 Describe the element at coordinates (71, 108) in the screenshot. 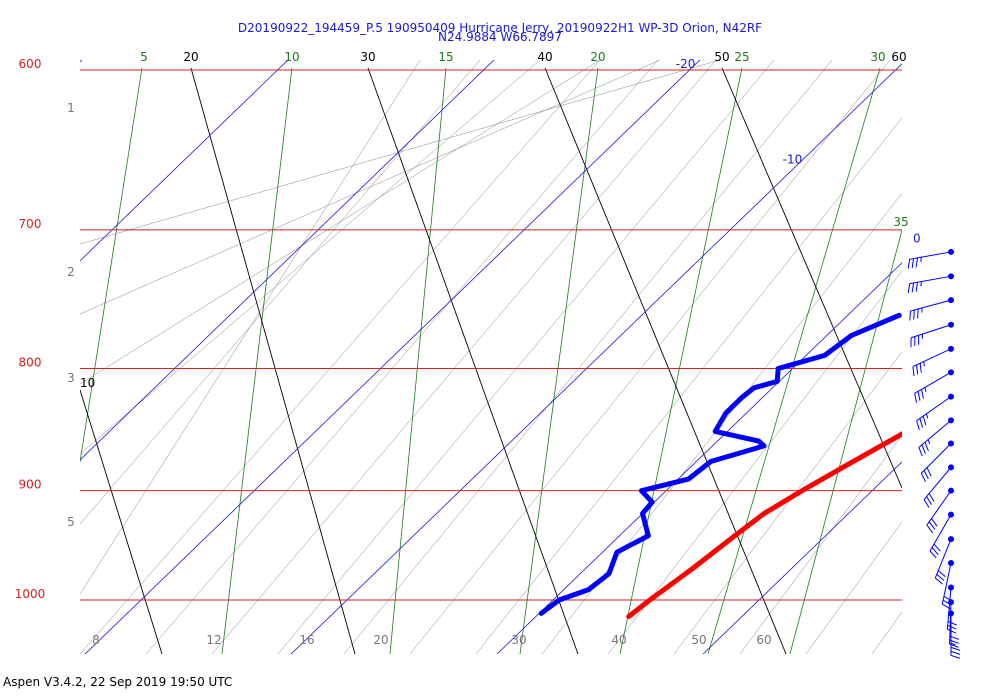

I see `altitude-label: 1` at that location.